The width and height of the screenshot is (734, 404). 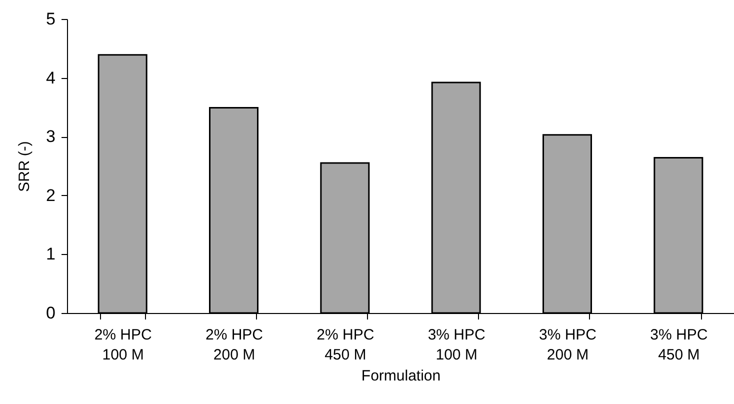 What do you see at coordinates (51, 254) in the screenshot?
I see `y-tick-label: 1` at bounding box center [51, 254].